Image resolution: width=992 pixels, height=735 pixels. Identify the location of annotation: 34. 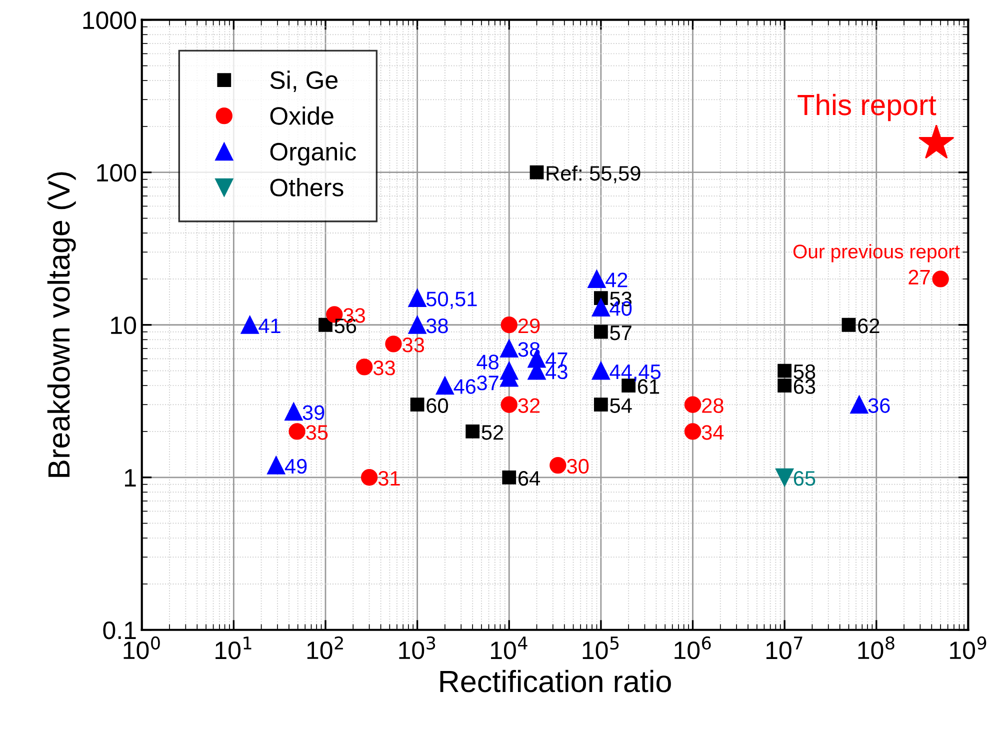
(713, 432).